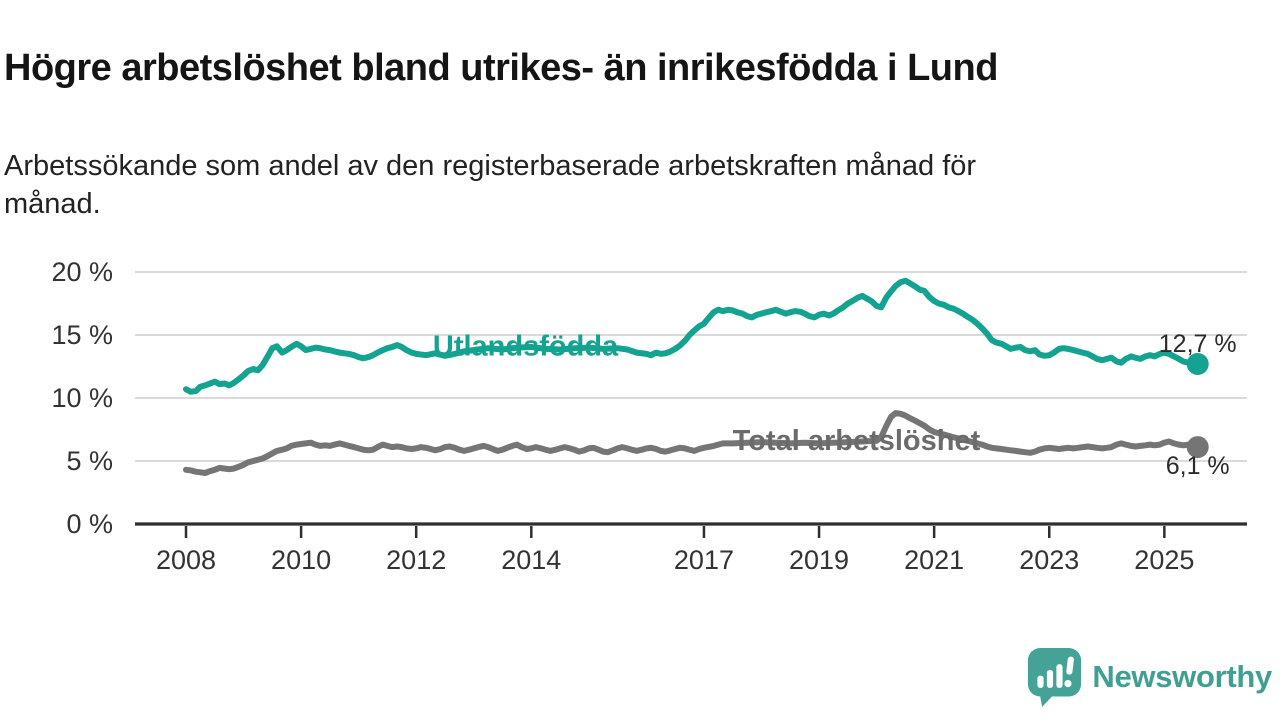 This screenshot has width=1280, height=720. Describe the element at coordinates (416, 560) in the screenshot. I see `x-axis-tick-label: 2012` at that location.